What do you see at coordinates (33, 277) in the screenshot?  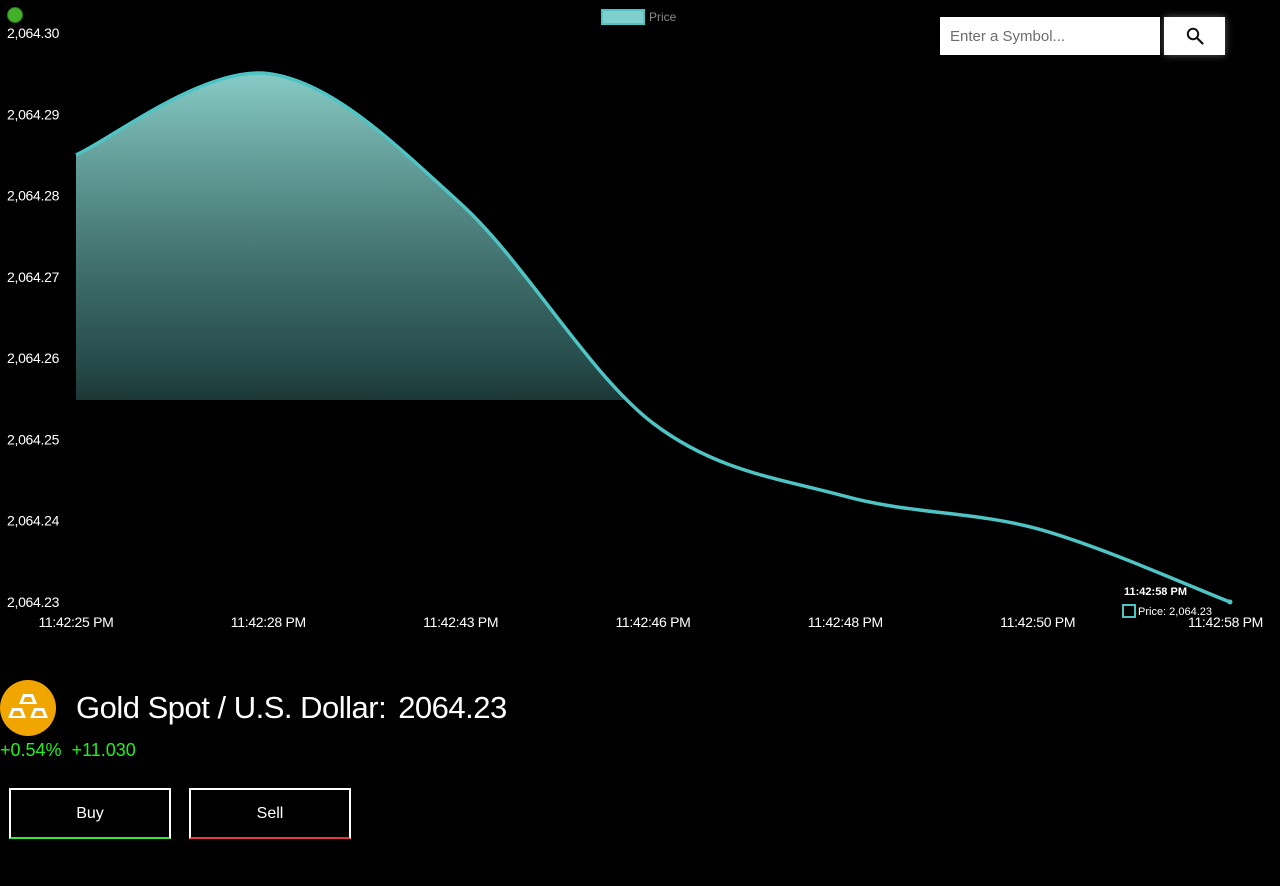 I see `y-tick-label: 2,064.27` at bounding box center [33, 277].